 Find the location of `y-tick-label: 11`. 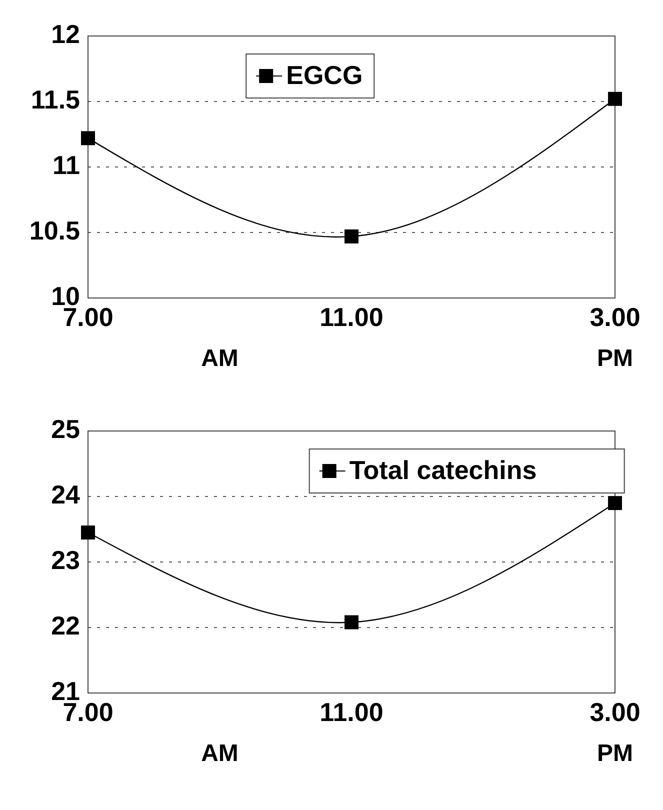

y-tick-label: 11 is located at coordinates (66, 165).